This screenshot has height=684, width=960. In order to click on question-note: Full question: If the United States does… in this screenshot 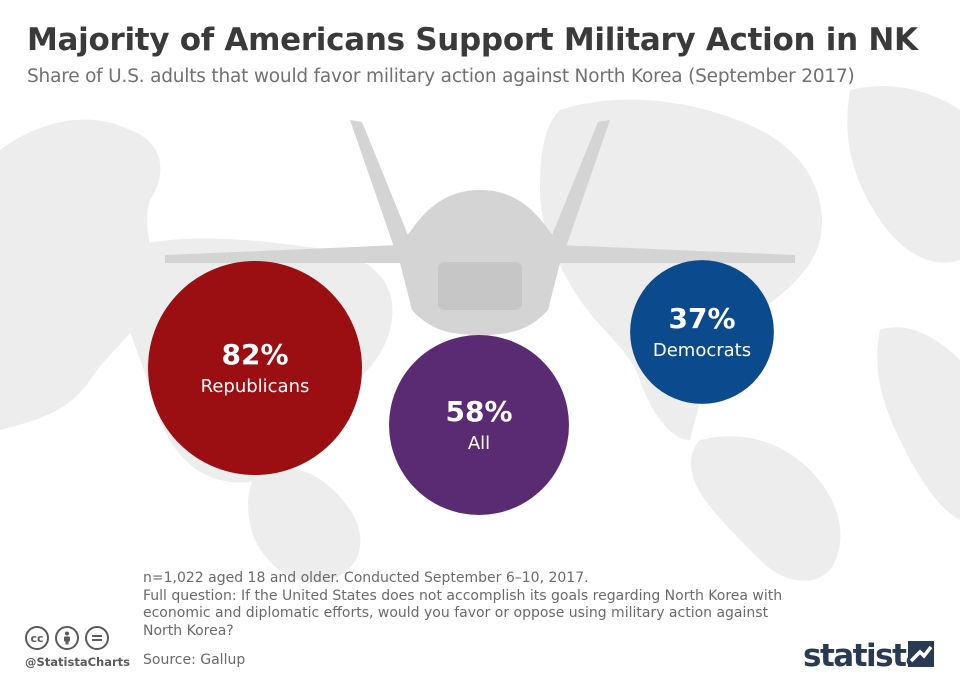, I will do `click(463, 613)`.